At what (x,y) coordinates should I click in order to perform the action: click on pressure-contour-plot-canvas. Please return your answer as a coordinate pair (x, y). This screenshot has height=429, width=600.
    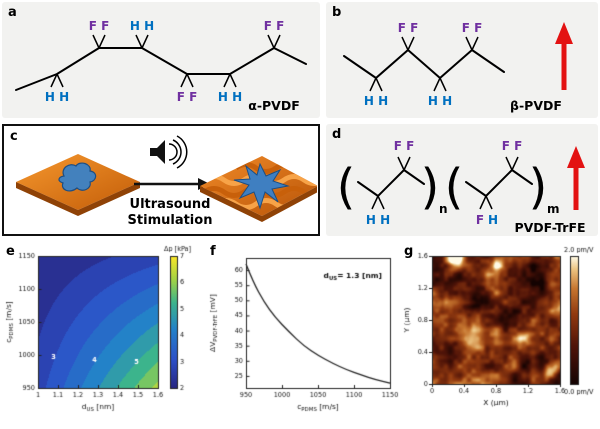
    Looking at the image, I should click on (102, 335).